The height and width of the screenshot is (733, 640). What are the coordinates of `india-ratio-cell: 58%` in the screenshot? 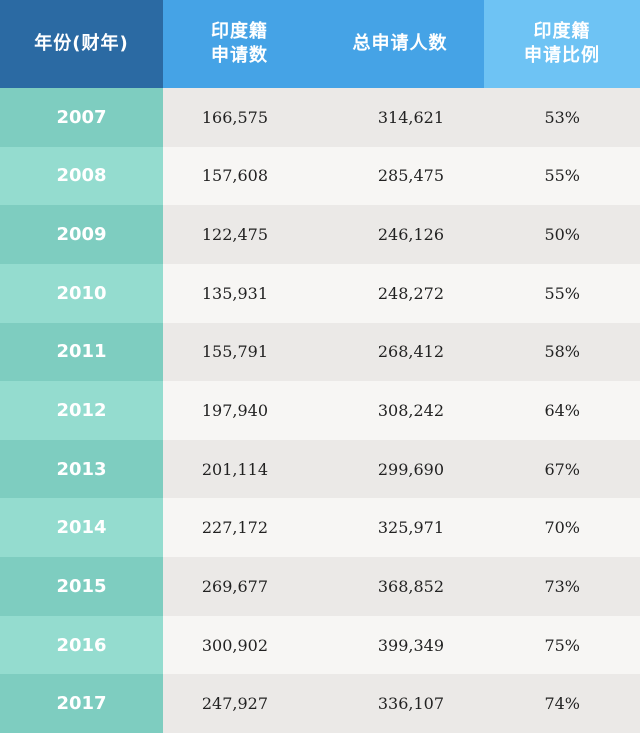 It's located at (562, 352).